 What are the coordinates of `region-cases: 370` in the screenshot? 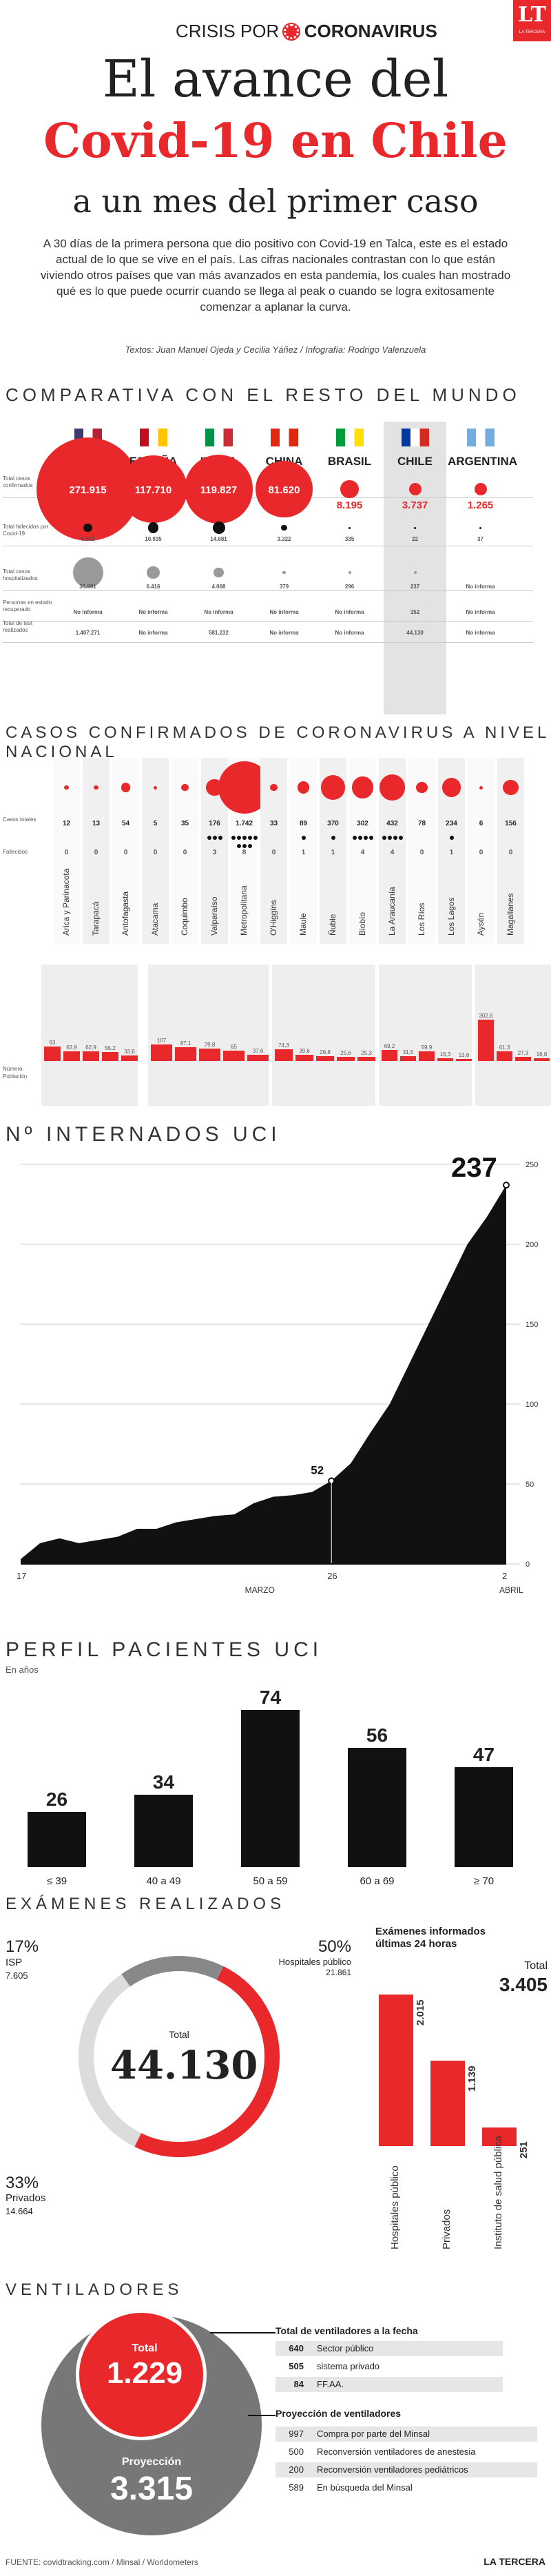 It's located at (333, 823).